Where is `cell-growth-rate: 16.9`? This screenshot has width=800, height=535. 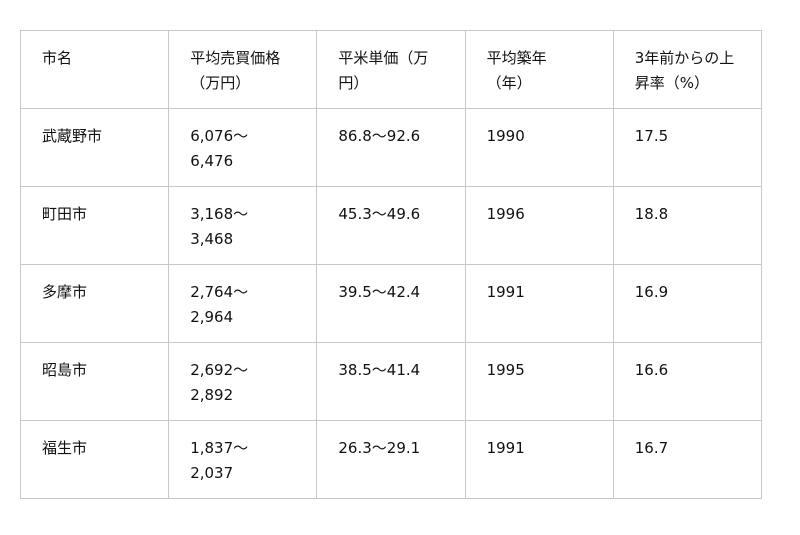 cell-growth-rate: 16.9 is located at coordinates (687, 303).